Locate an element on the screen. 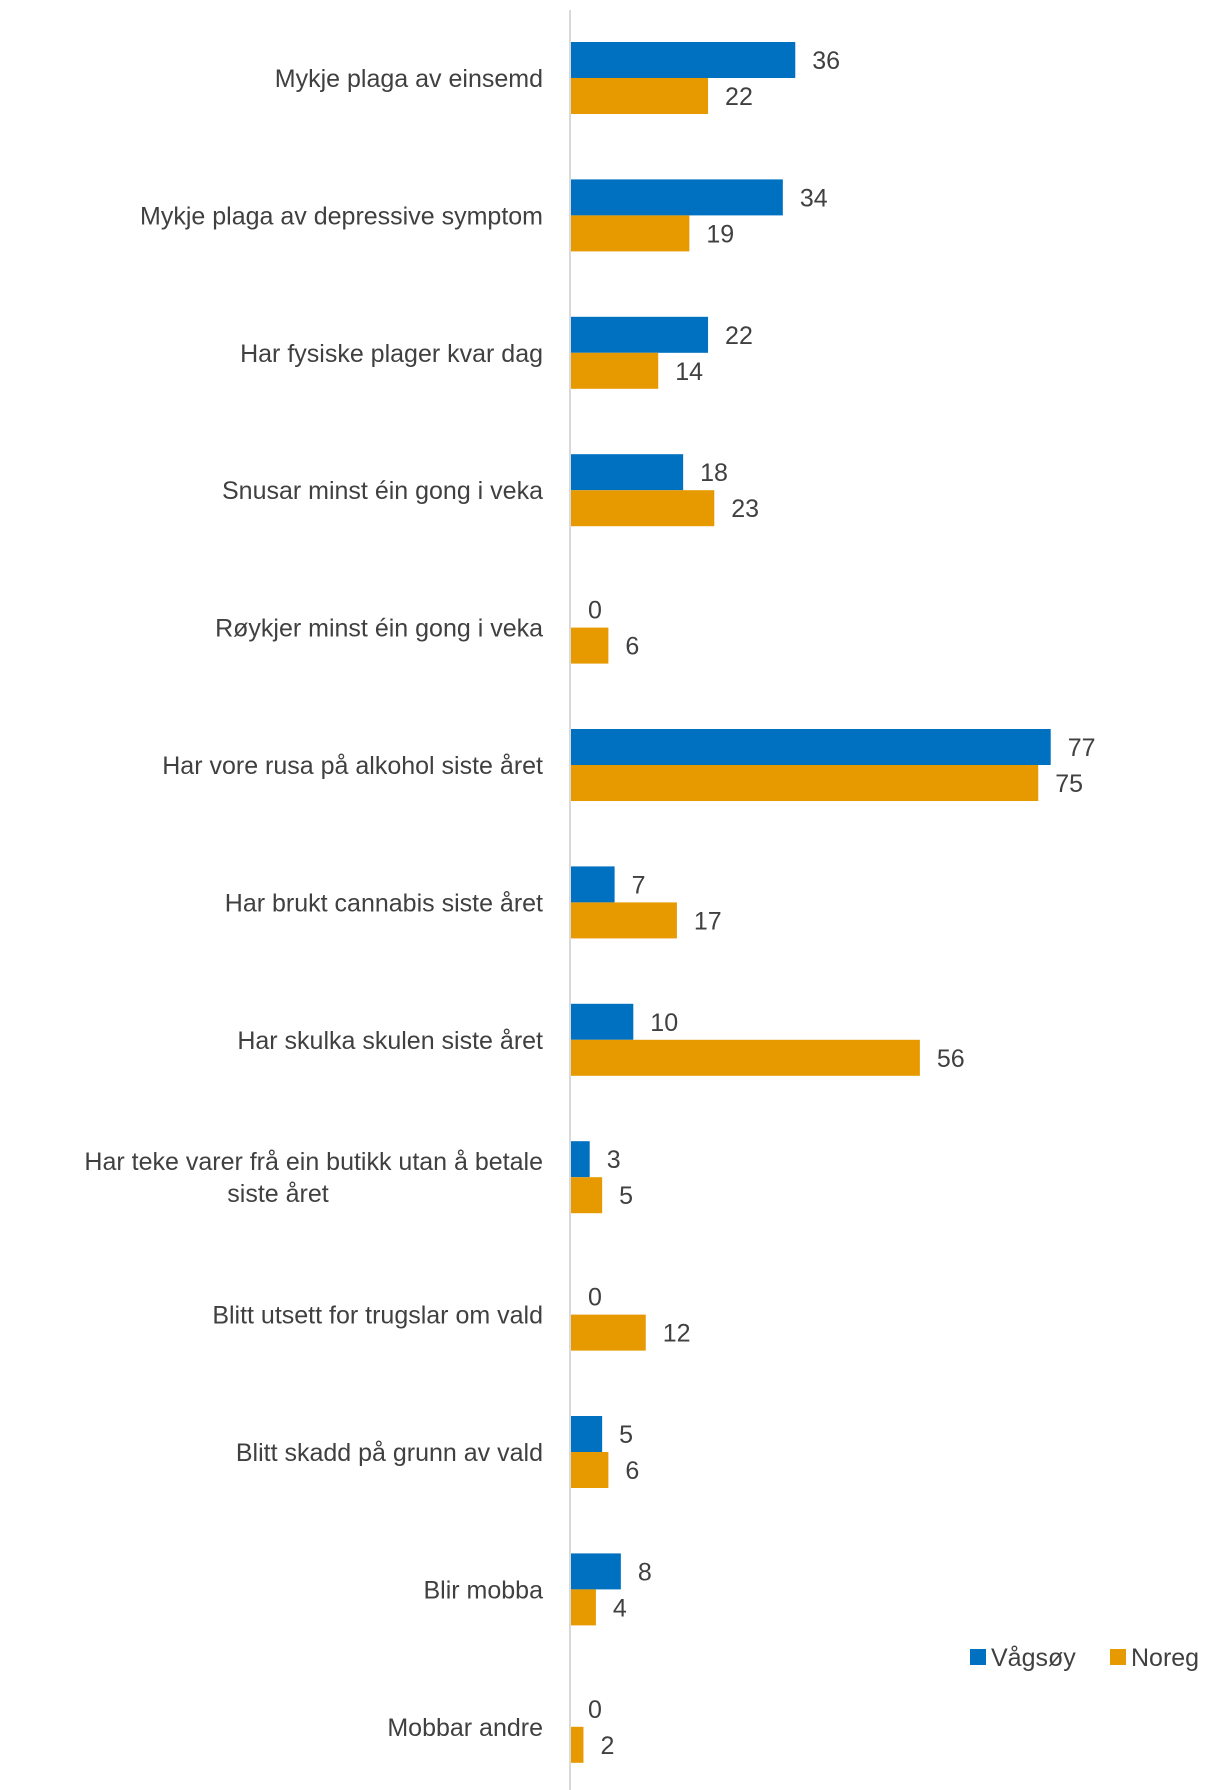 This screenshot has width=1225, height=1790. category-label: Har skulka skulen siste året is located at coordinates (390, 1041).